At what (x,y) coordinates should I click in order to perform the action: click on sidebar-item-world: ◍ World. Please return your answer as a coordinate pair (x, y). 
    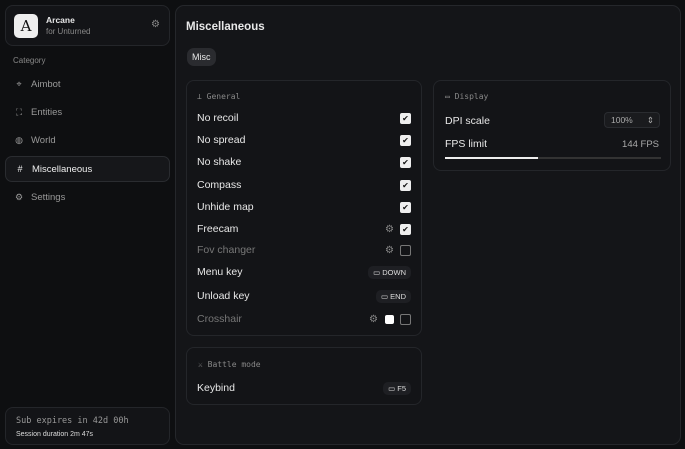
    Looking at the image, I should click on (87, 140).